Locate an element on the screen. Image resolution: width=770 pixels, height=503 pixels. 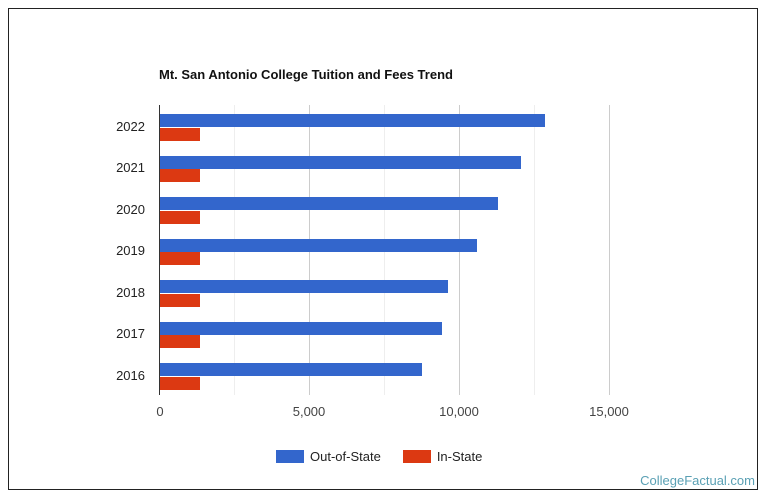
bar-in-state-2020 is located at coordinates (180, 217).